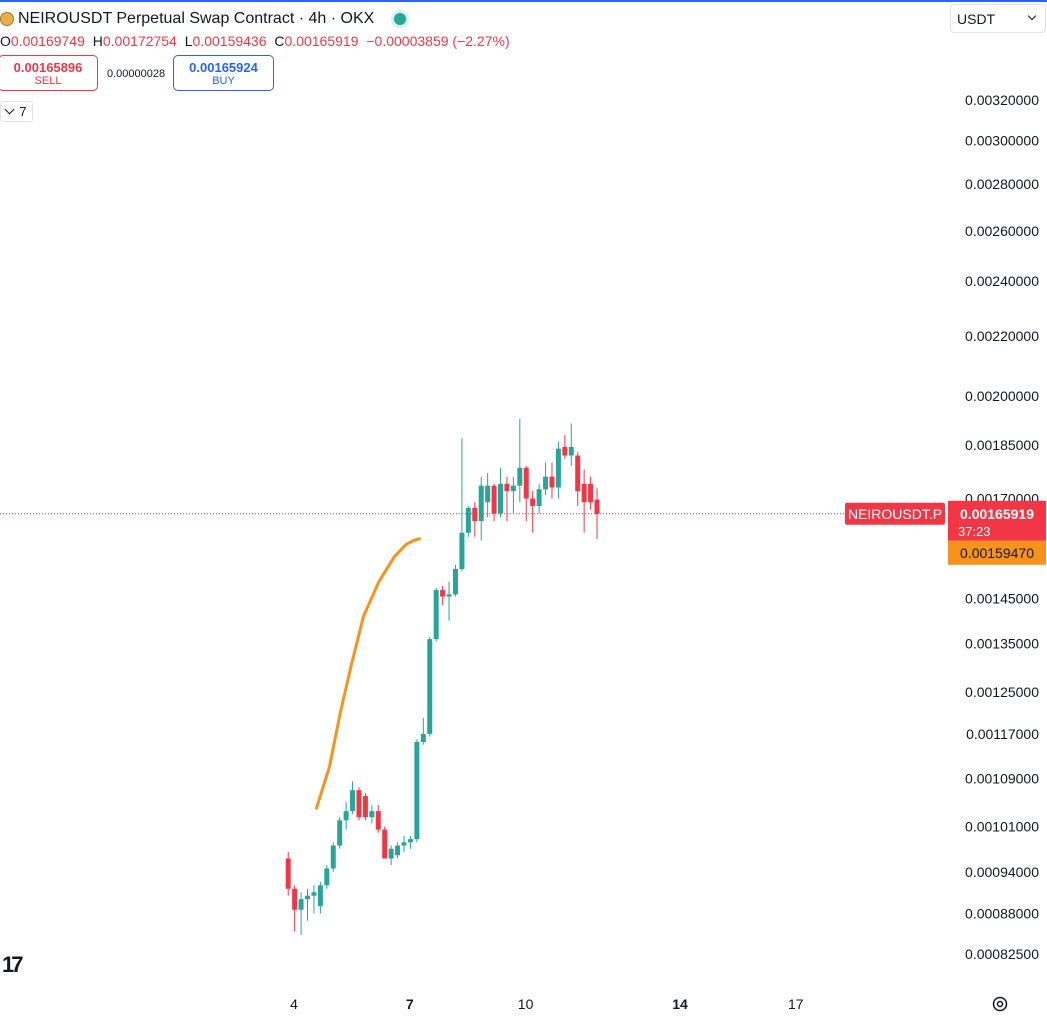  I want to click on top-accent-line, so click(523, 1).